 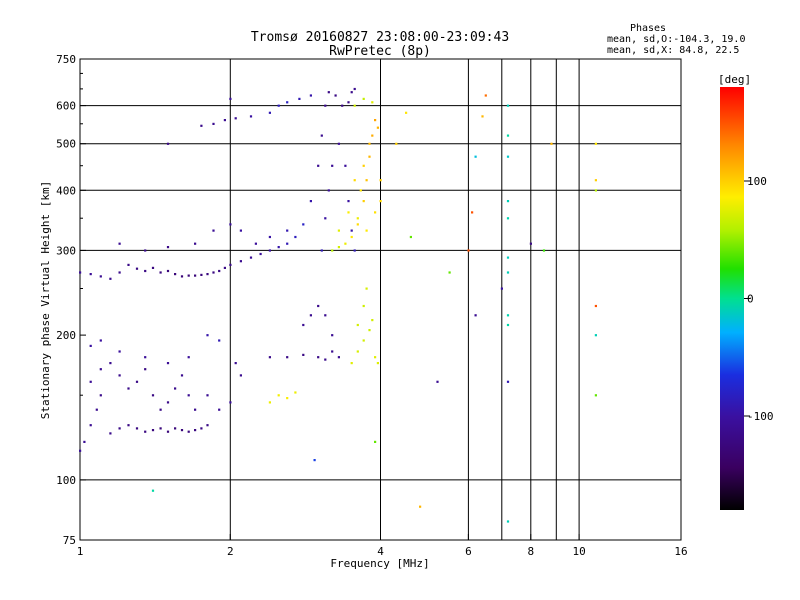 I want to click on y-tick-label: 400, so click(x=66, y=190).